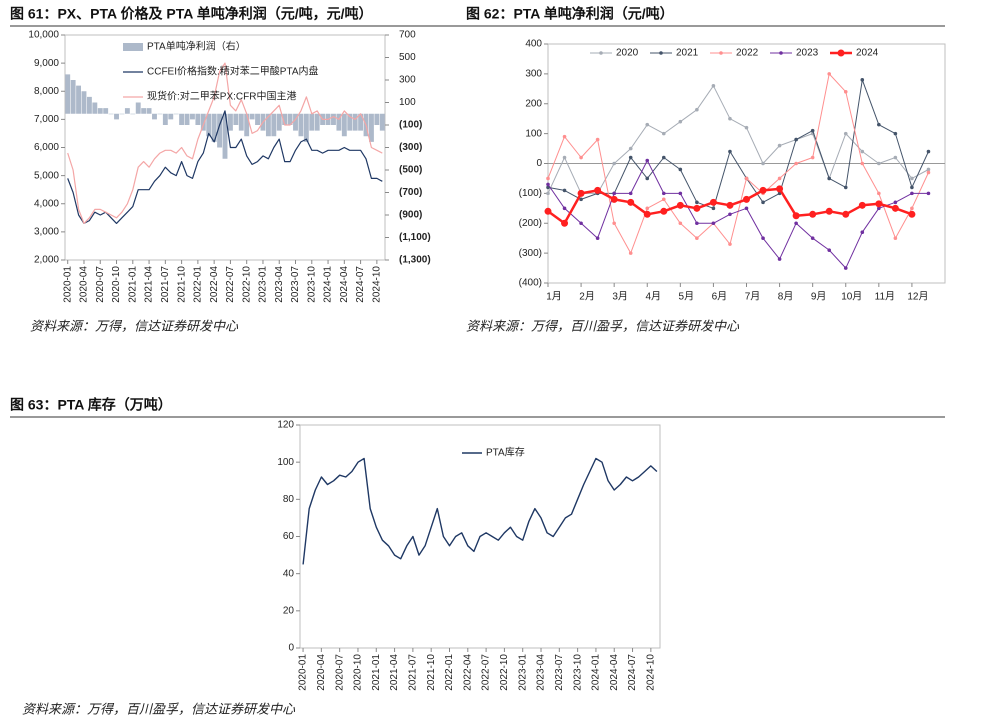 The width and height of the screenshot is (990, 723). Describe the element at coordinates (819, 297) in the screenshot. I see `x-tick-label: 9月` at that location.